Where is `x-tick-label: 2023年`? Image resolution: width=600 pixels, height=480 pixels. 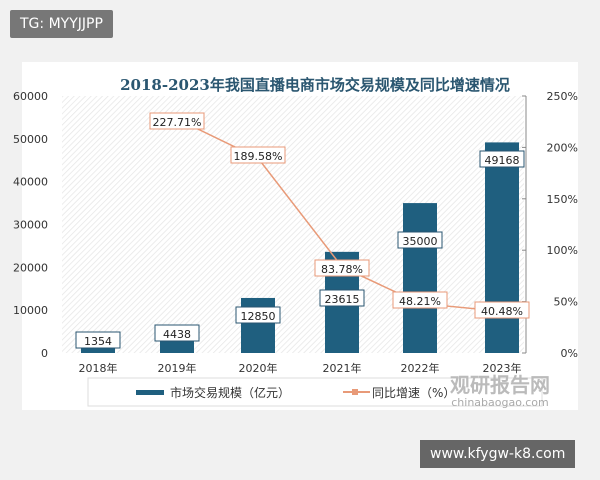
x-tick-label: 2023年 is located at coordinates (502, 368).